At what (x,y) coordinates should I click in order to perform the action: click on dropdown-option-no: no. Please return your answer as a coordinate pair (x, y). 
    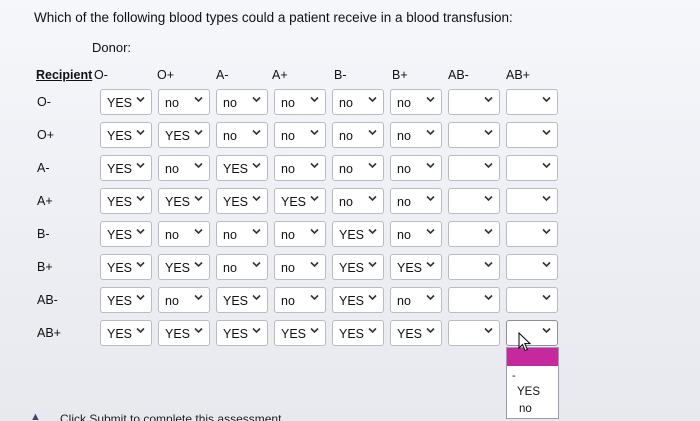
    Looking at the image, I should click on (525, 409).